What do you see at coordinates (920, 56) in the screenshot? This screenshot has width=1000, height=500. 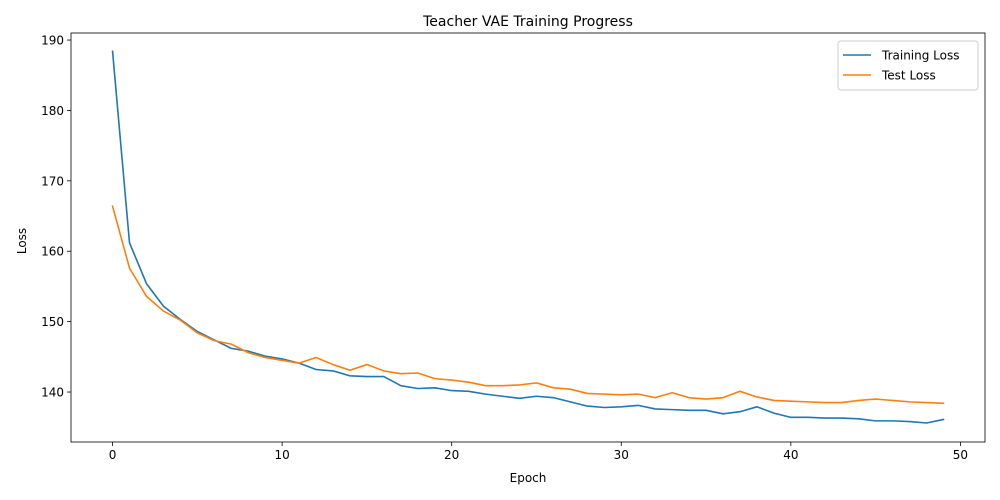 I see `legend-label-1: Training Loss` at bounding box center [920, 56].